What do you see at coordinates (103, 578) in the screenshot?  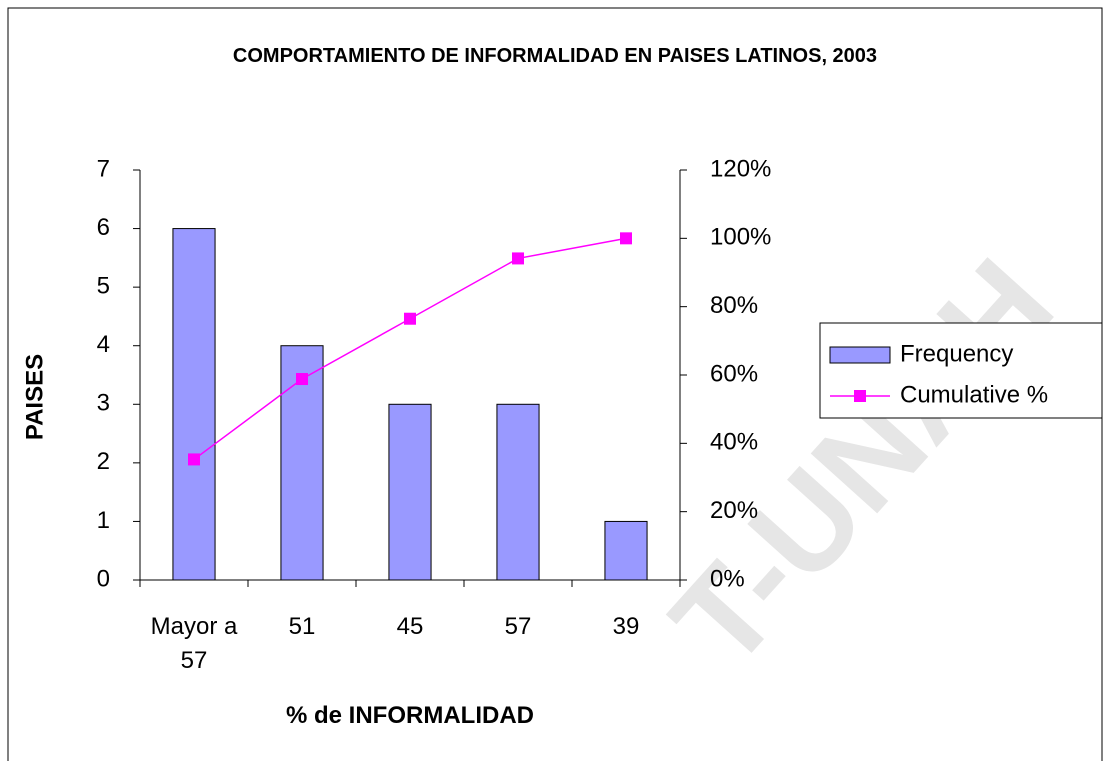 I see `y-tick-label: 0` at bounding box center [103, 578].